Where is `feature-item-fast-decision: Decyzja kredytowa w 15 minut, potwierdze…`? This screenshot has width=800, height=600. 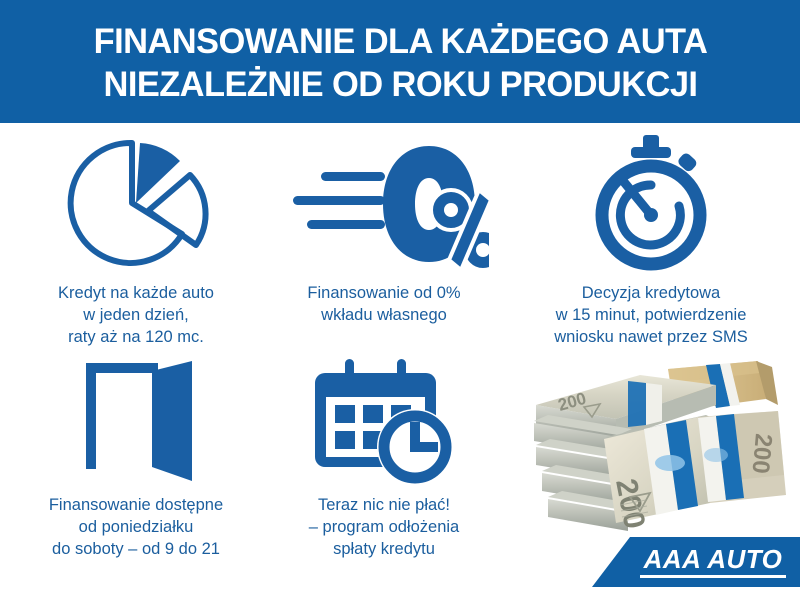 feature-item-fast-decision: Decyzja kredytowa w 15 minut, potwierdze… is located at coordinates (651, 240).